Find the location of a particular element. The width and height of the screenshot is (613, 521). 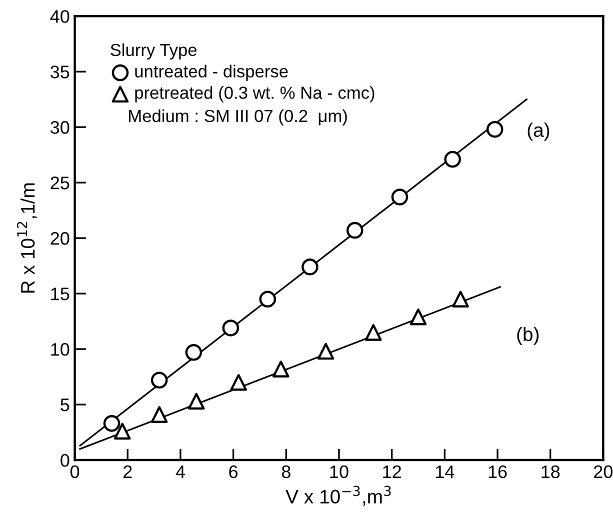

y-tick-label: 0 is located at coordinates (65, 460).